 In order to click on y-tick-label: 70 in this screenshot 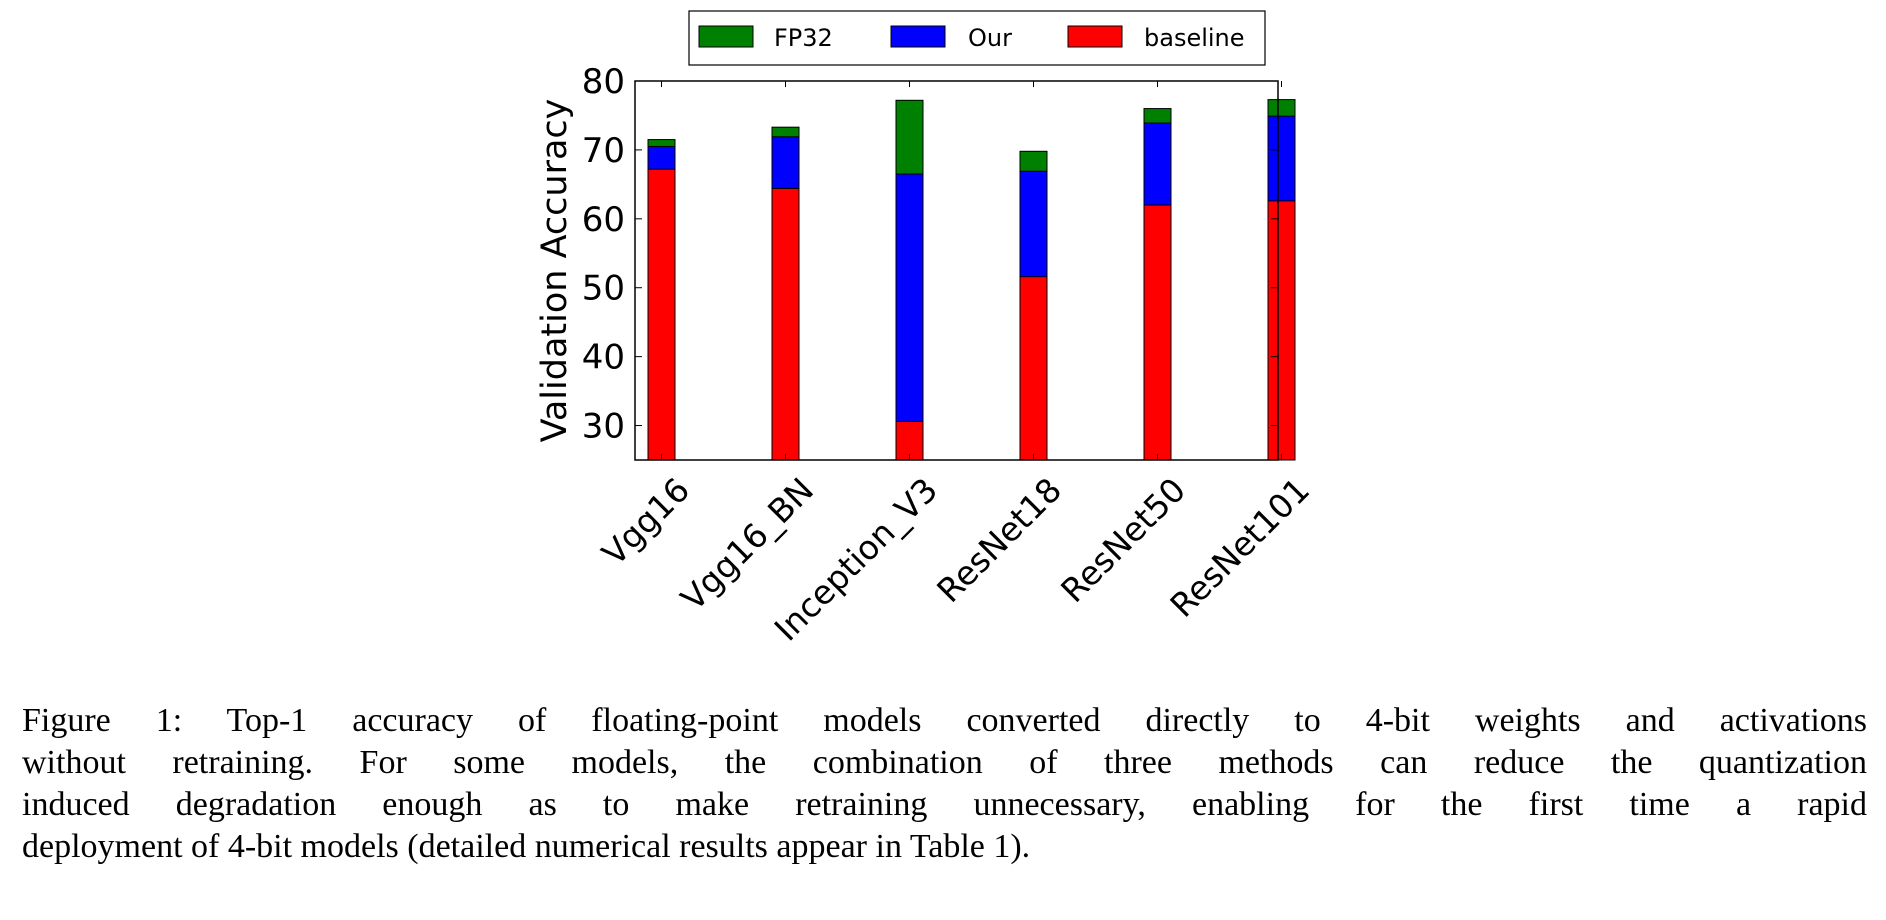, I will do `click(603, 151)`.